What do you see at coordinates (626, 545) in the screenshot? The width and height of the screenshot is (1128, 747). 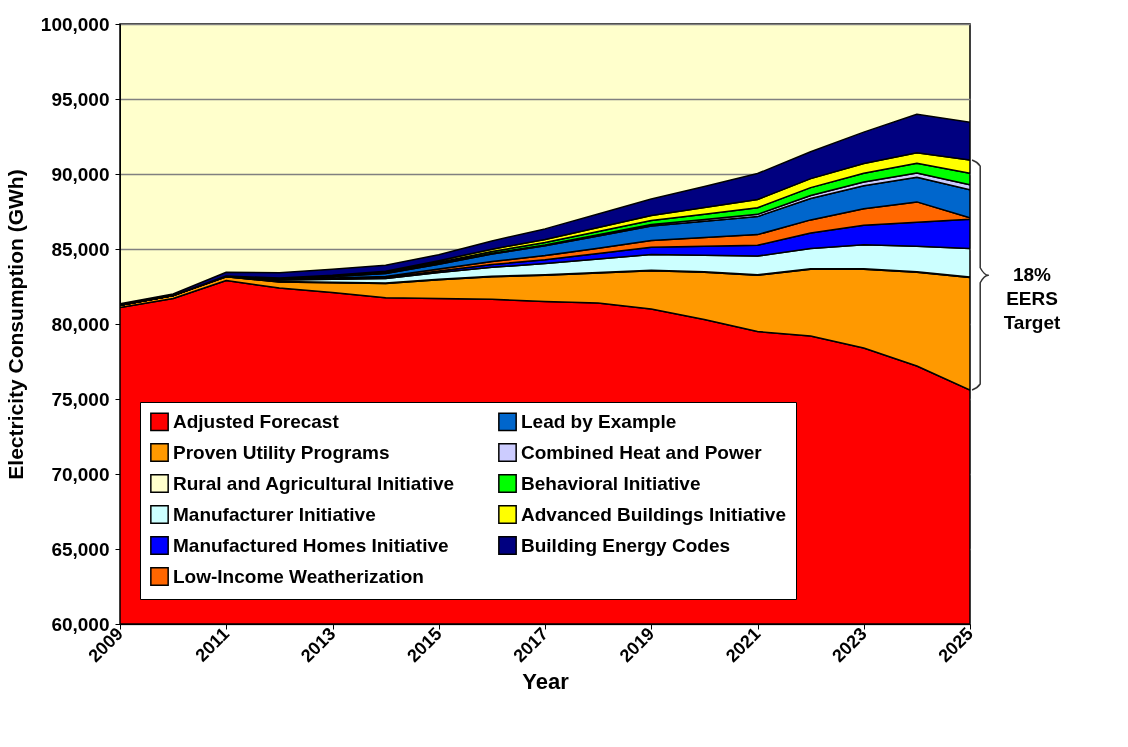 I see `legend-label: Building Energy Codes` at bounding box center [626, 545].